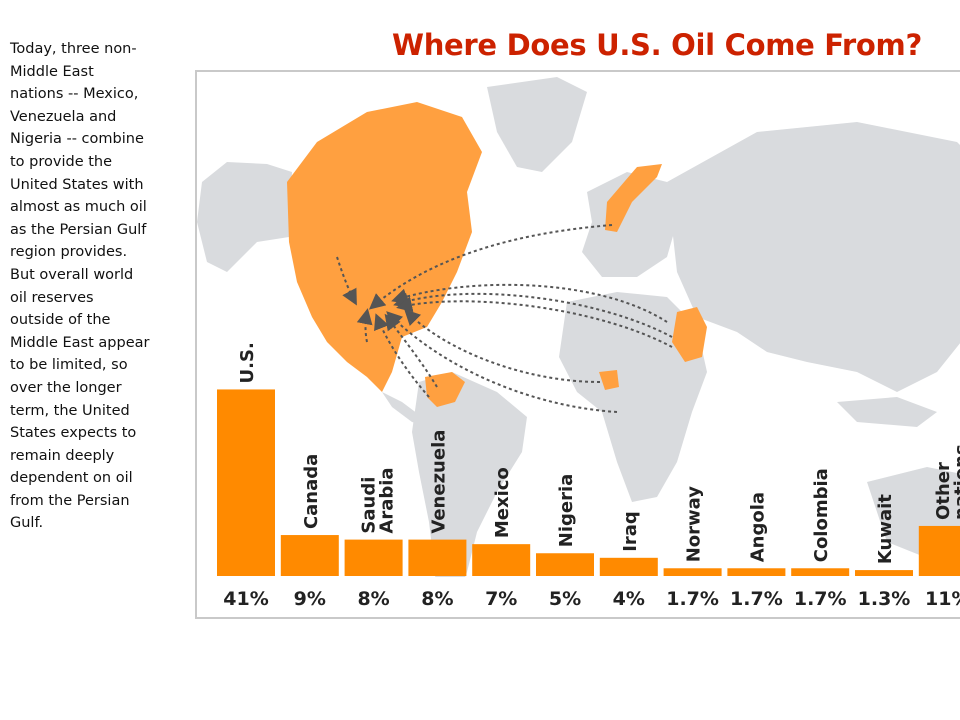 The width and height of the screenshot is (960, 720). What do you see at coordinates (821, 515) in the screenshot?
I see `category-label-colombia: Colombia` at bounding box center [821, 515].